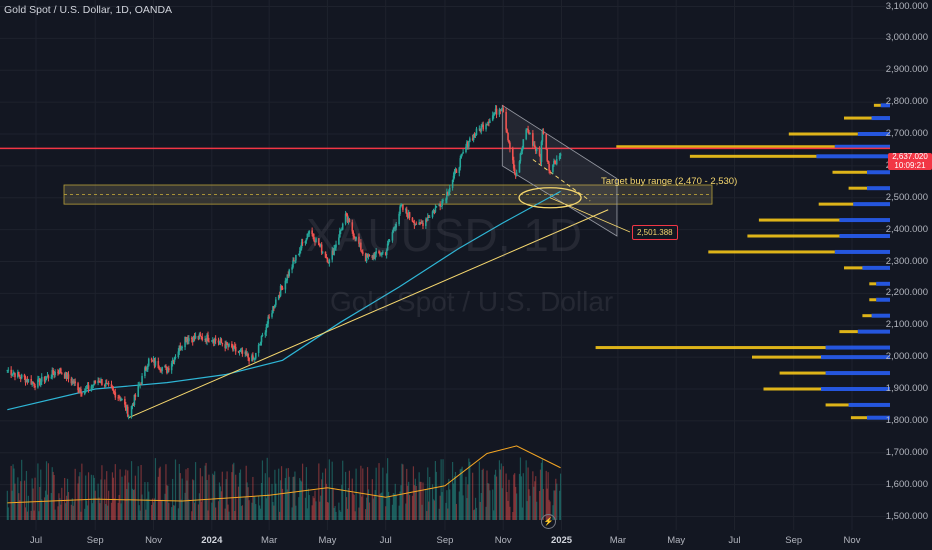 The width and height of the screenshot is (932, 550). Describe the element at coordinates (676, 540) in the screenshot. I see `x-tick-label: May` at that location.